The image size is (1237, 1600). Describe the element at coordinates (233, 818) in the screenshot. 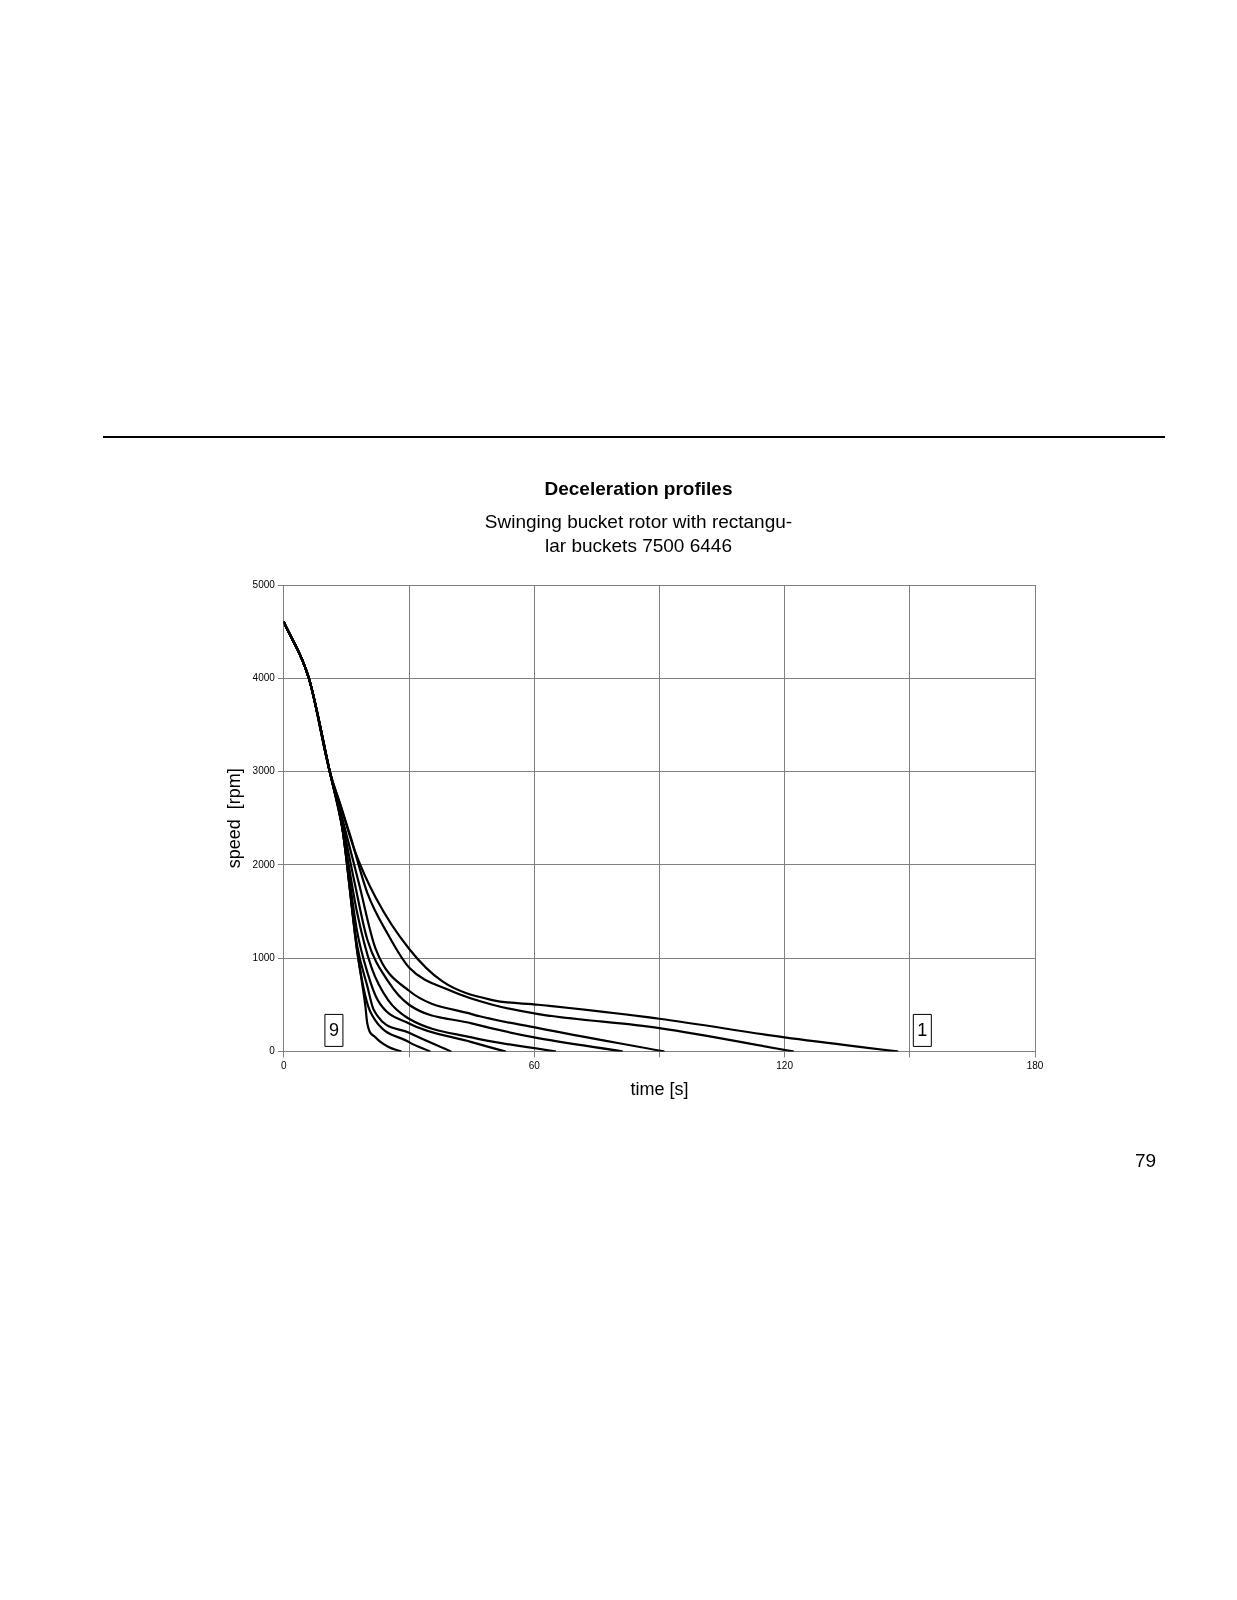

I see `y-axis-title: speed [rpm]` at that location.